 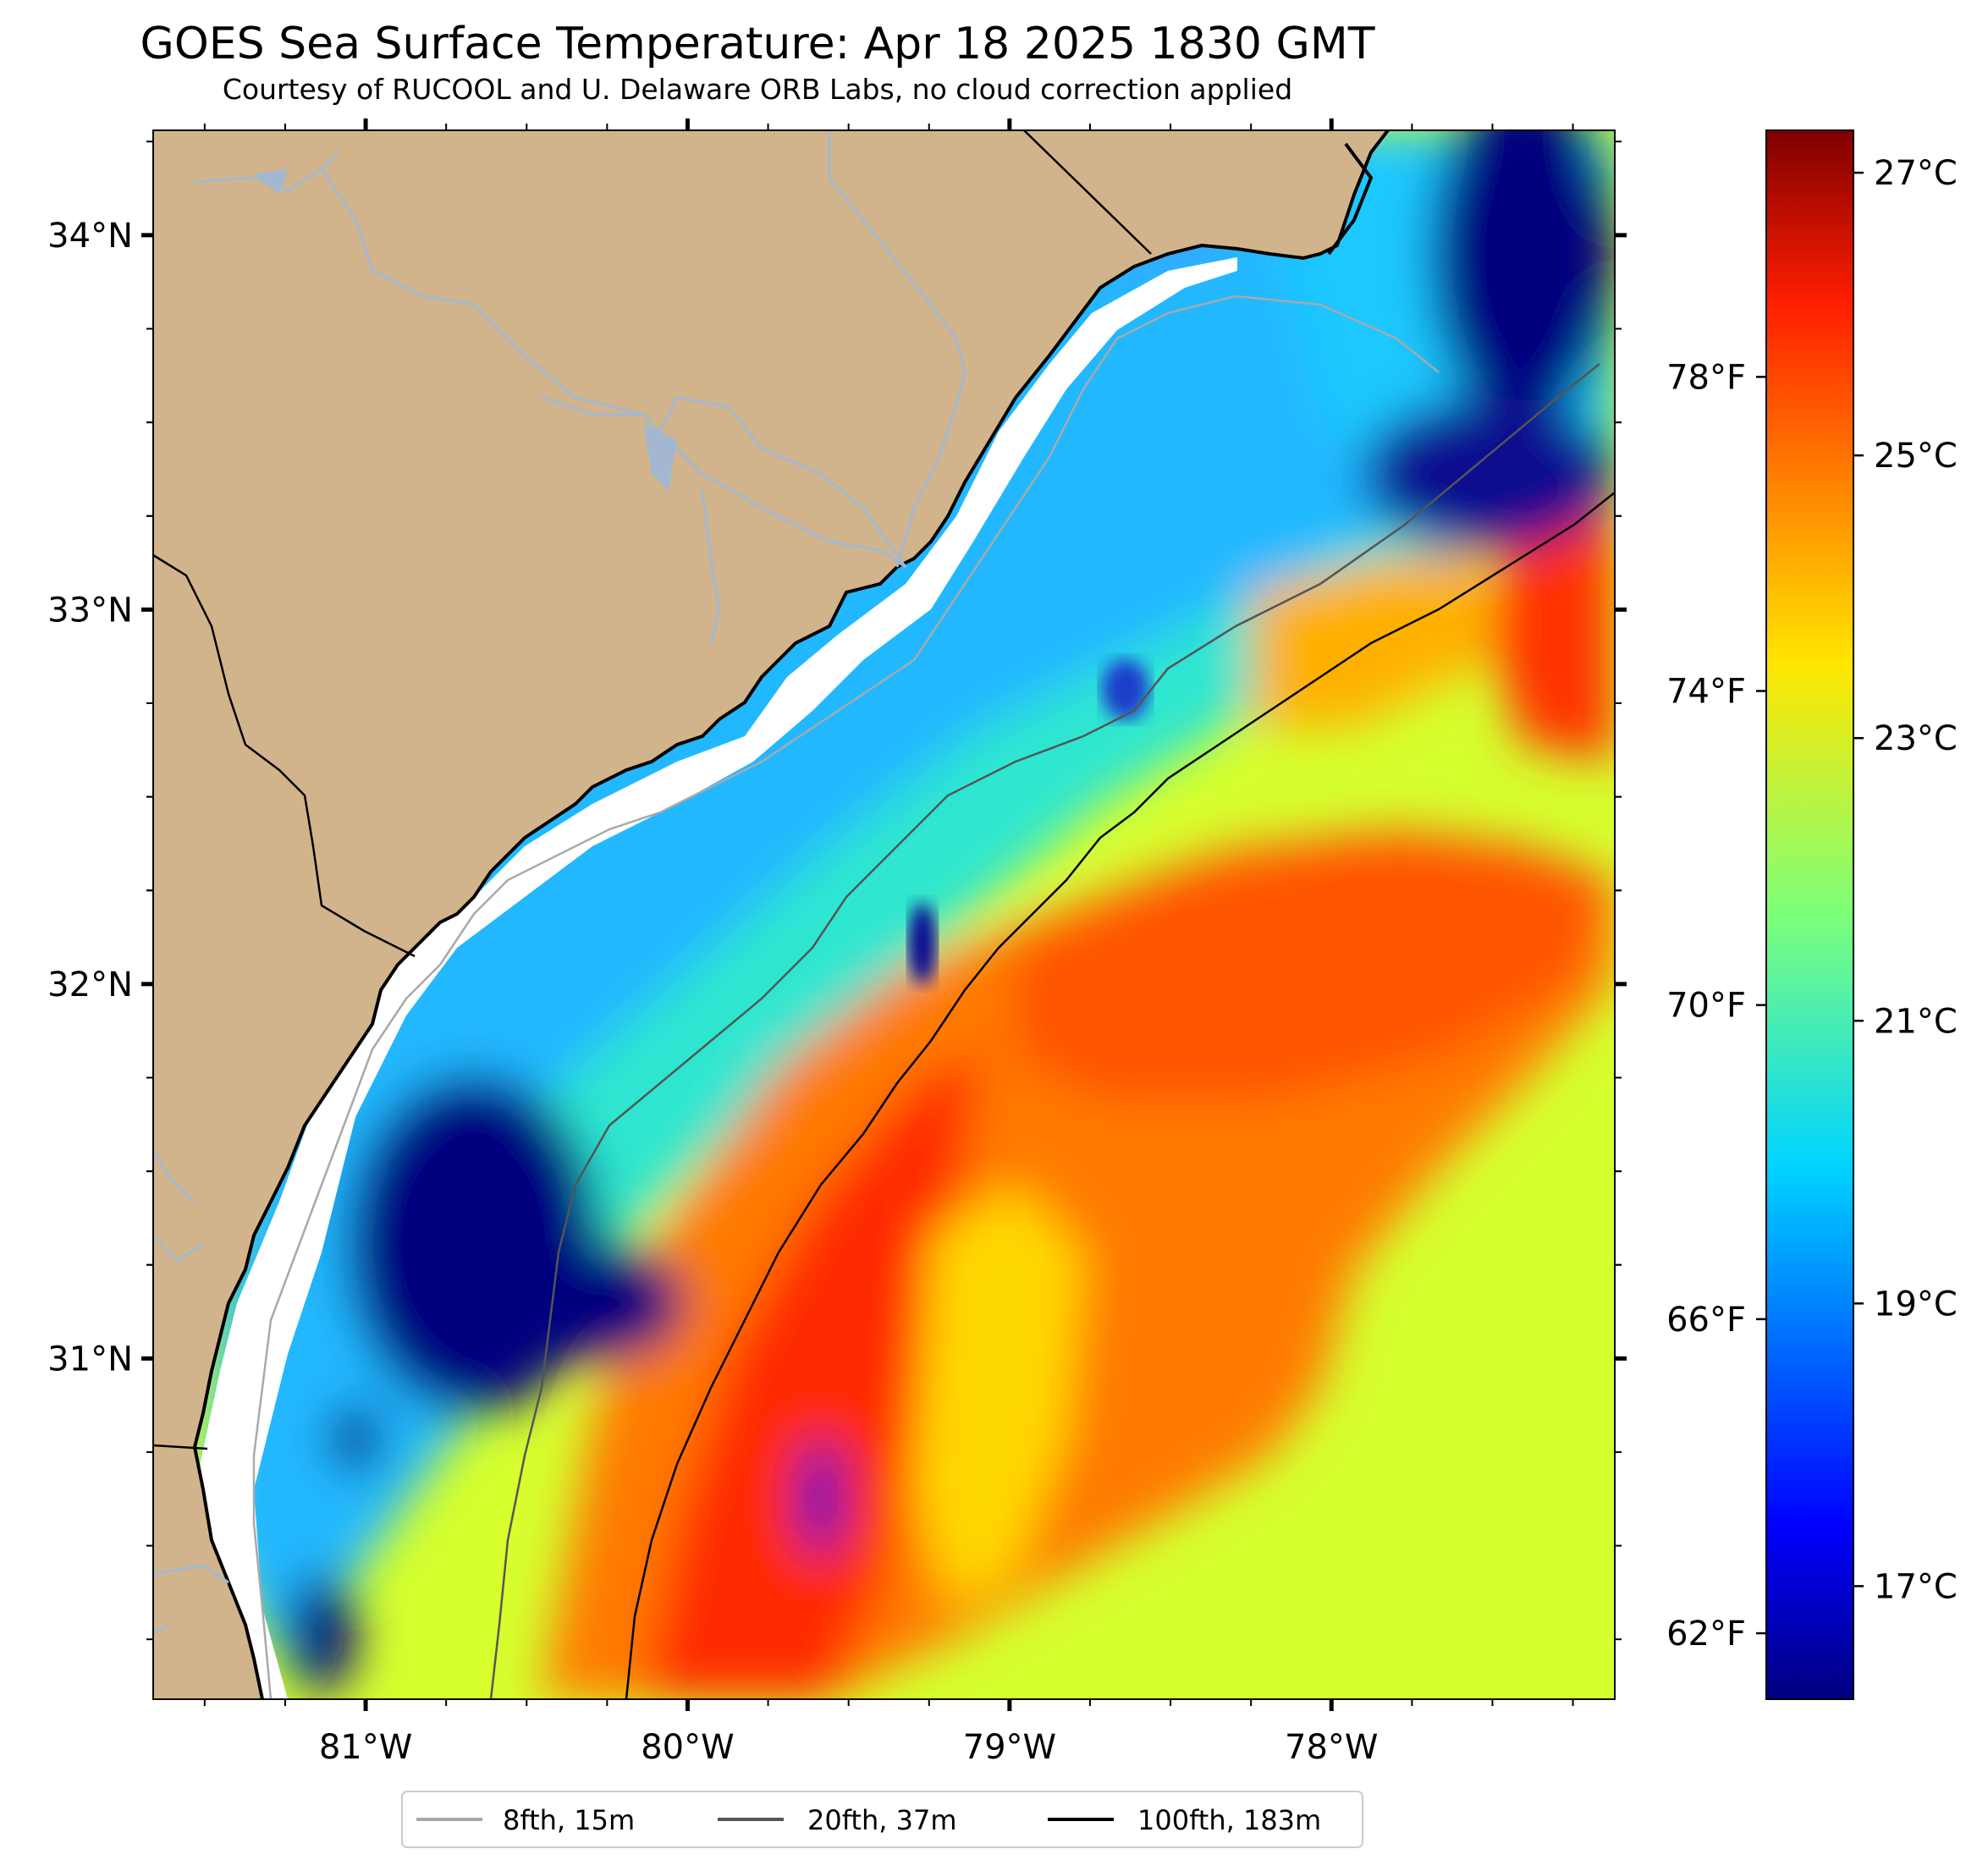 I want to click on celsius-tick-label: 23°C, so click(x=1916, y=739).